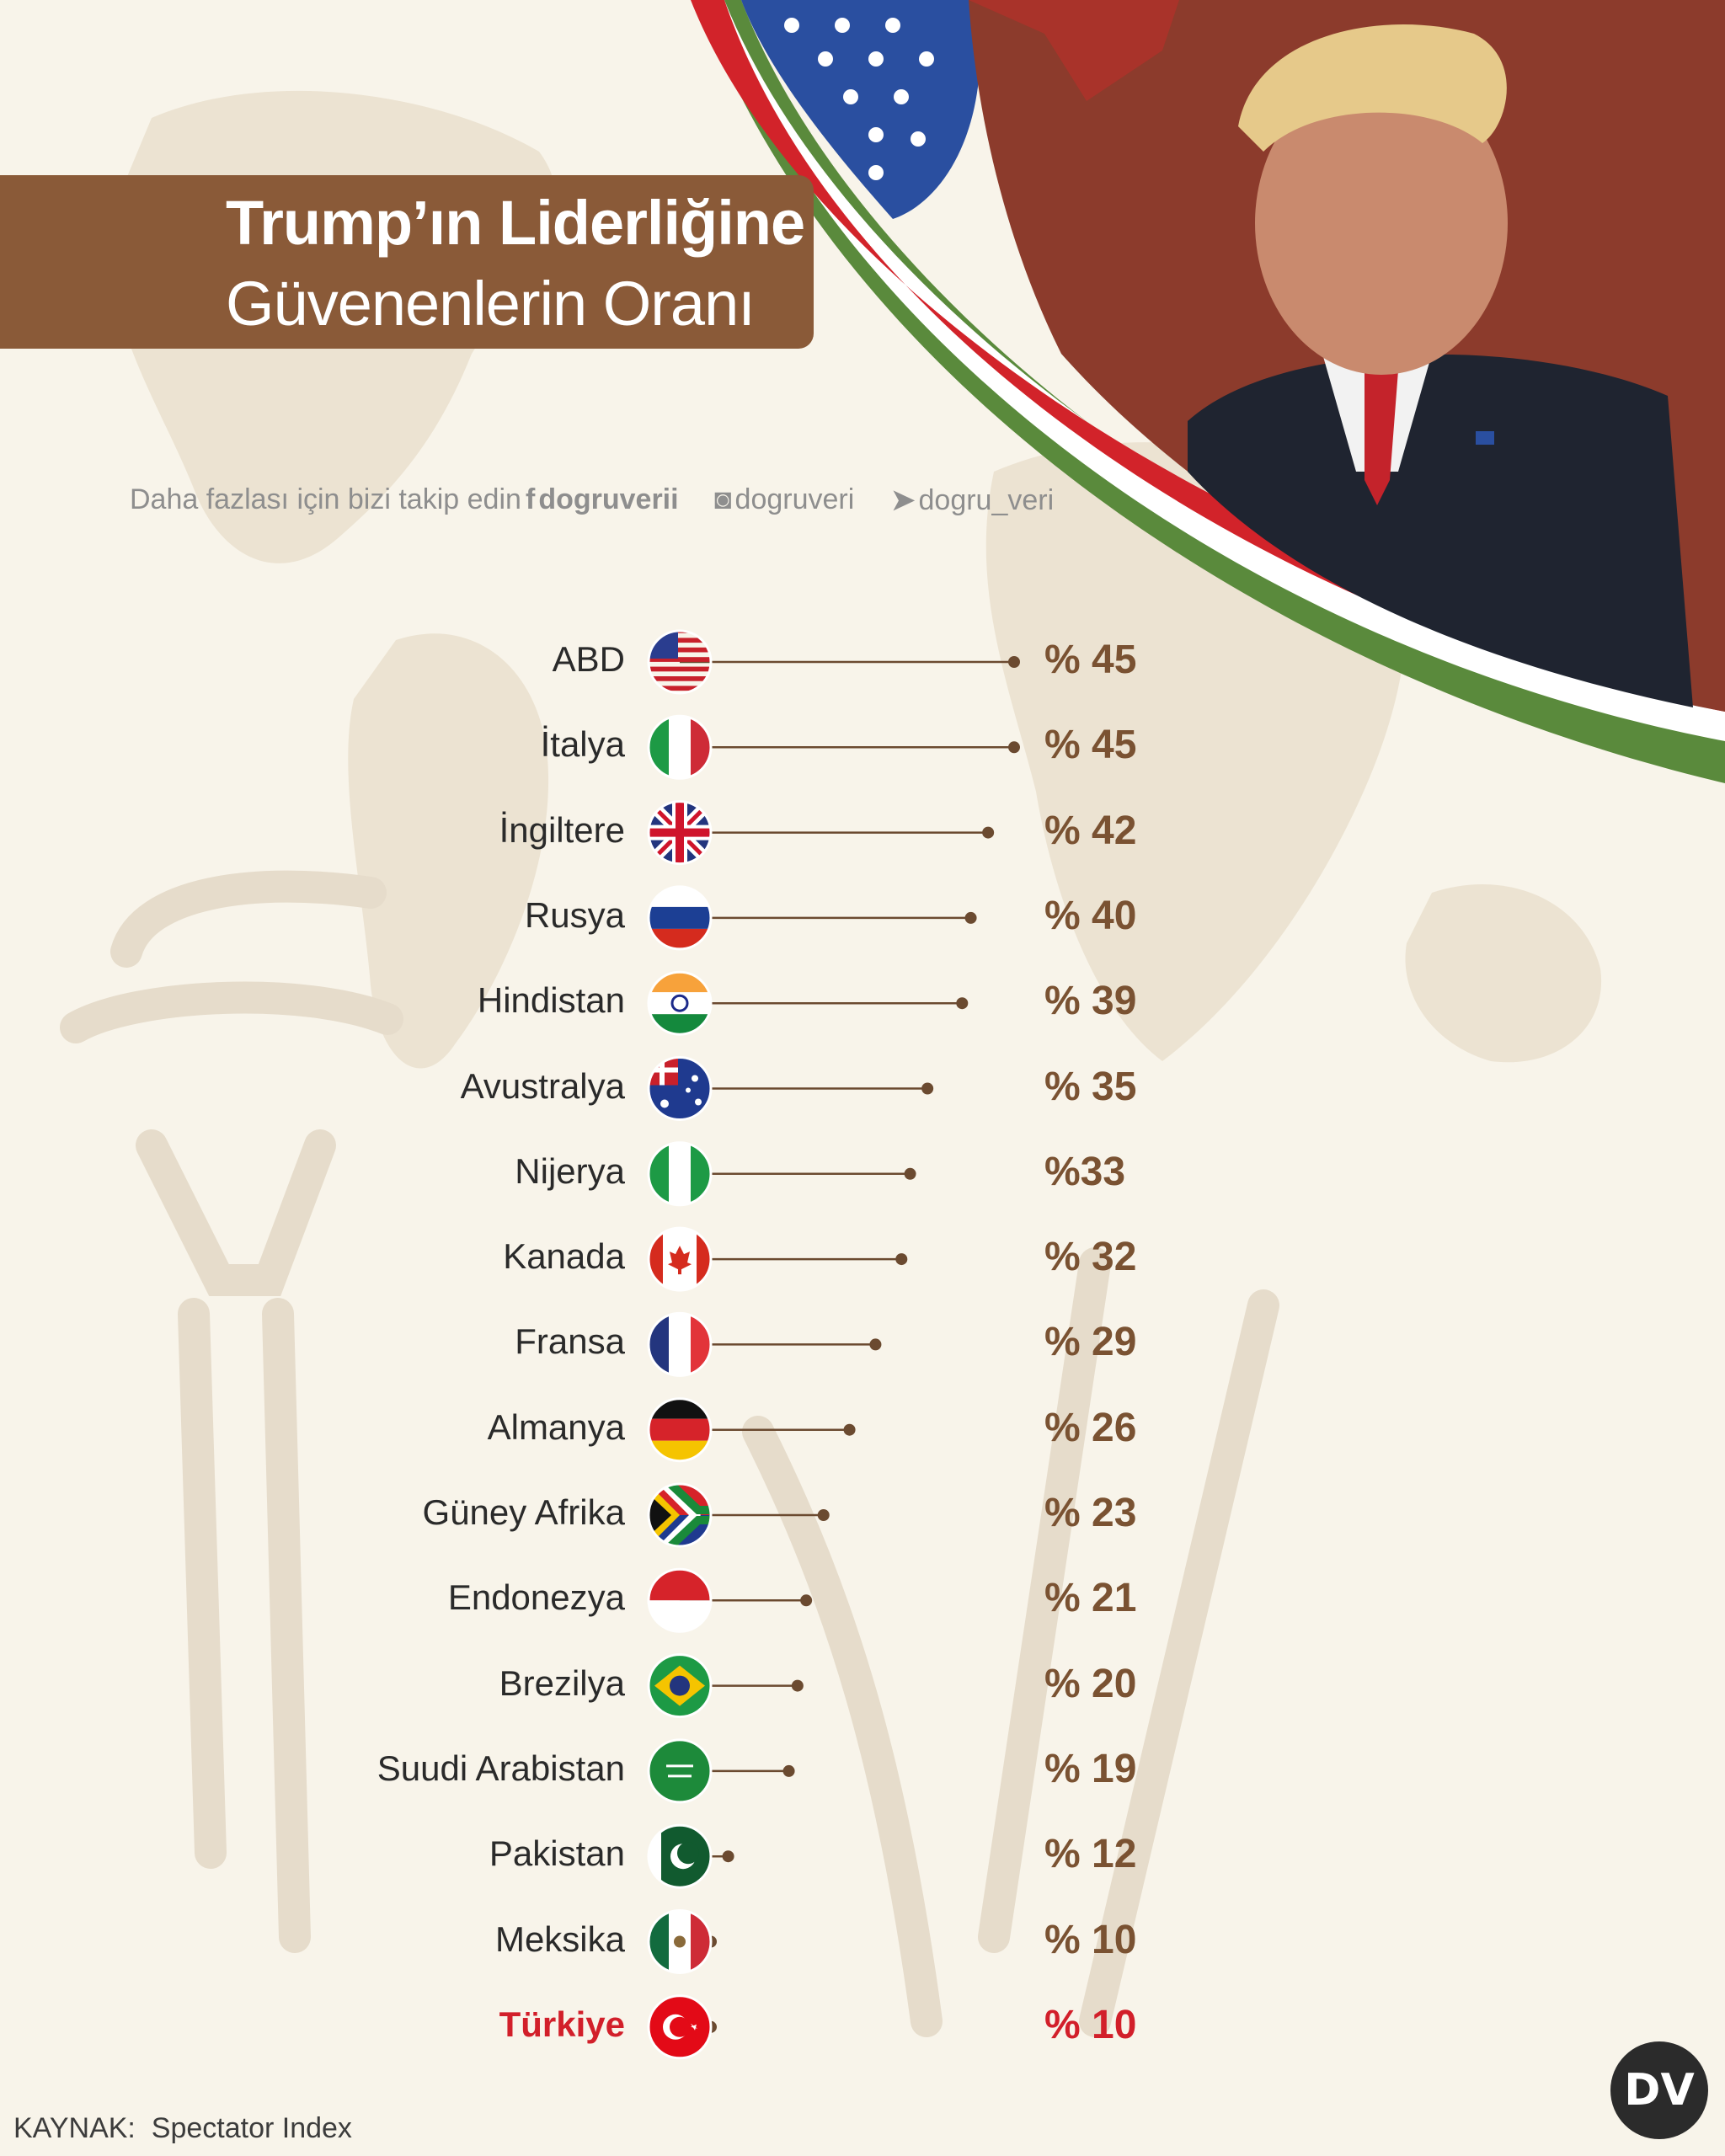  What do you see at coordinates (1090, 1086) in the screenshot?
I see `value-label: % 35` at bounding box center [1090, 1086].